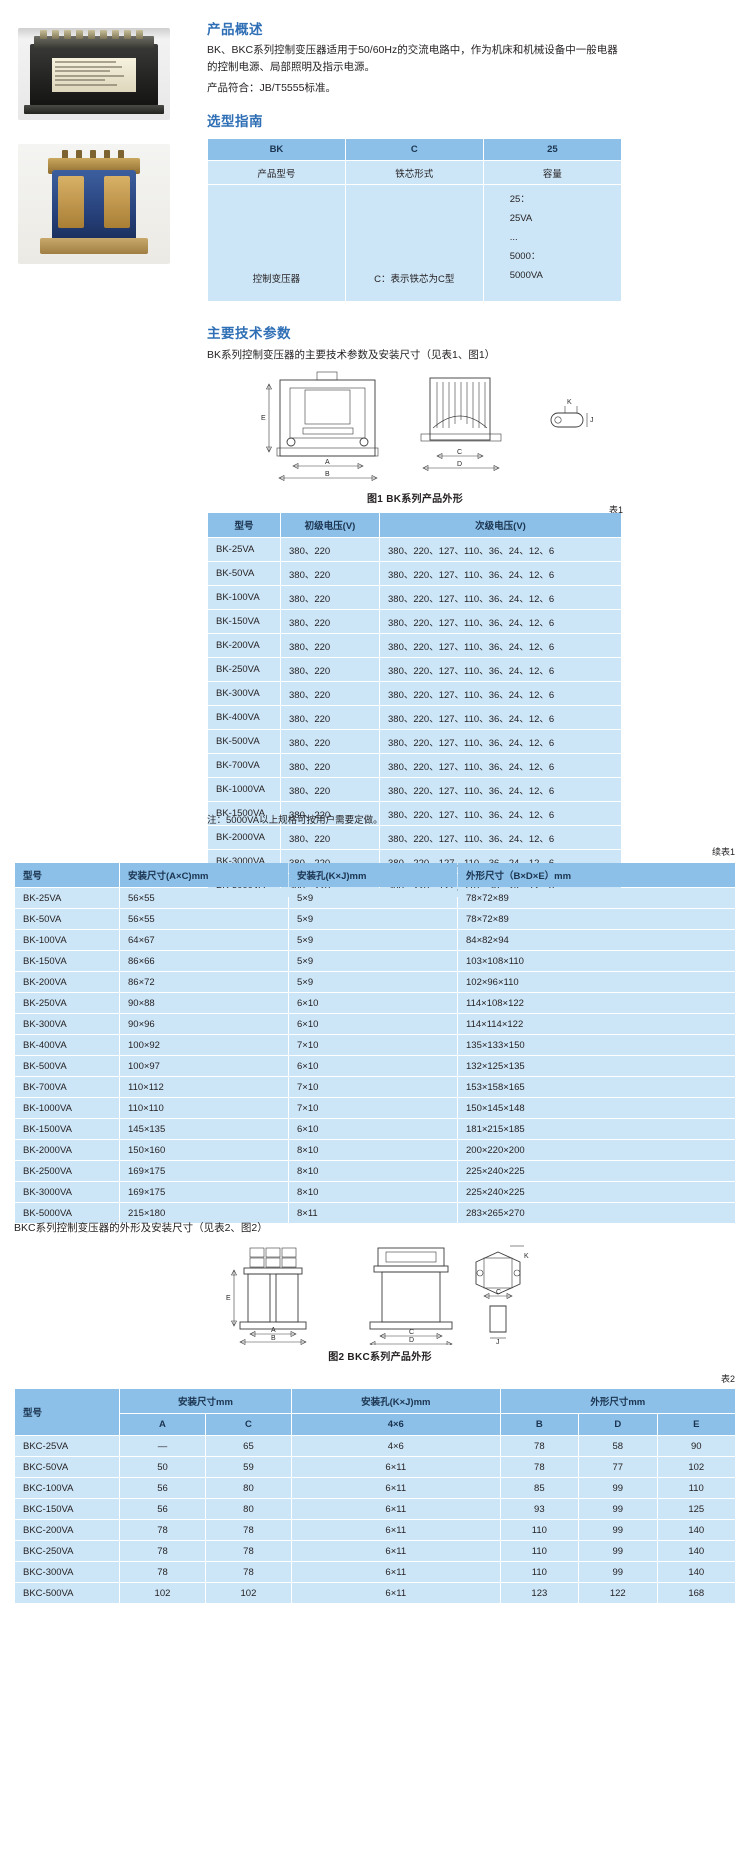 Image resolution: width=750 pixels, height=1866 pixels. What do you see at coordinates (596, 1087) in the screenshot?
I see `cell-outline-size: 153×158×165` at bounding box center [596, 1087].